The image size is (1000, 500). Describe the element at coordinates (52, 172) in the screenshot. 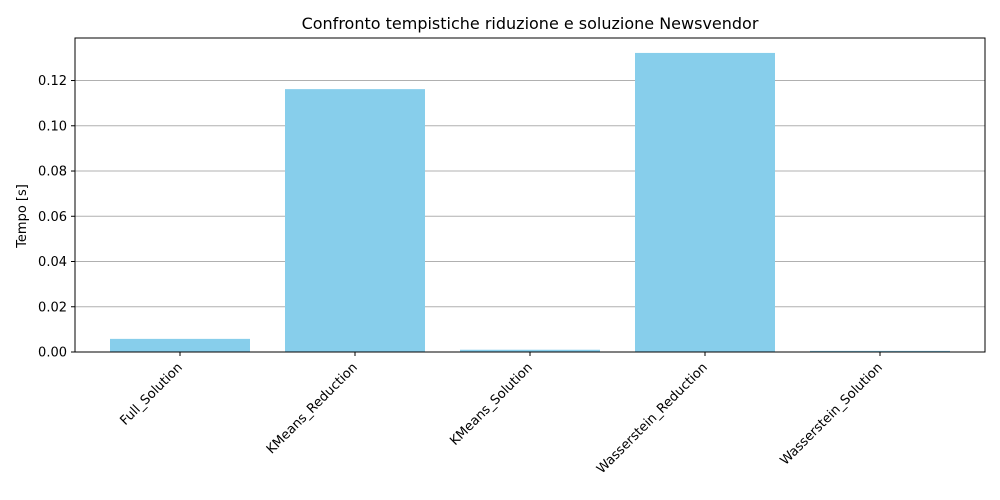

I see `y-tick-label: 0.08` at that location.